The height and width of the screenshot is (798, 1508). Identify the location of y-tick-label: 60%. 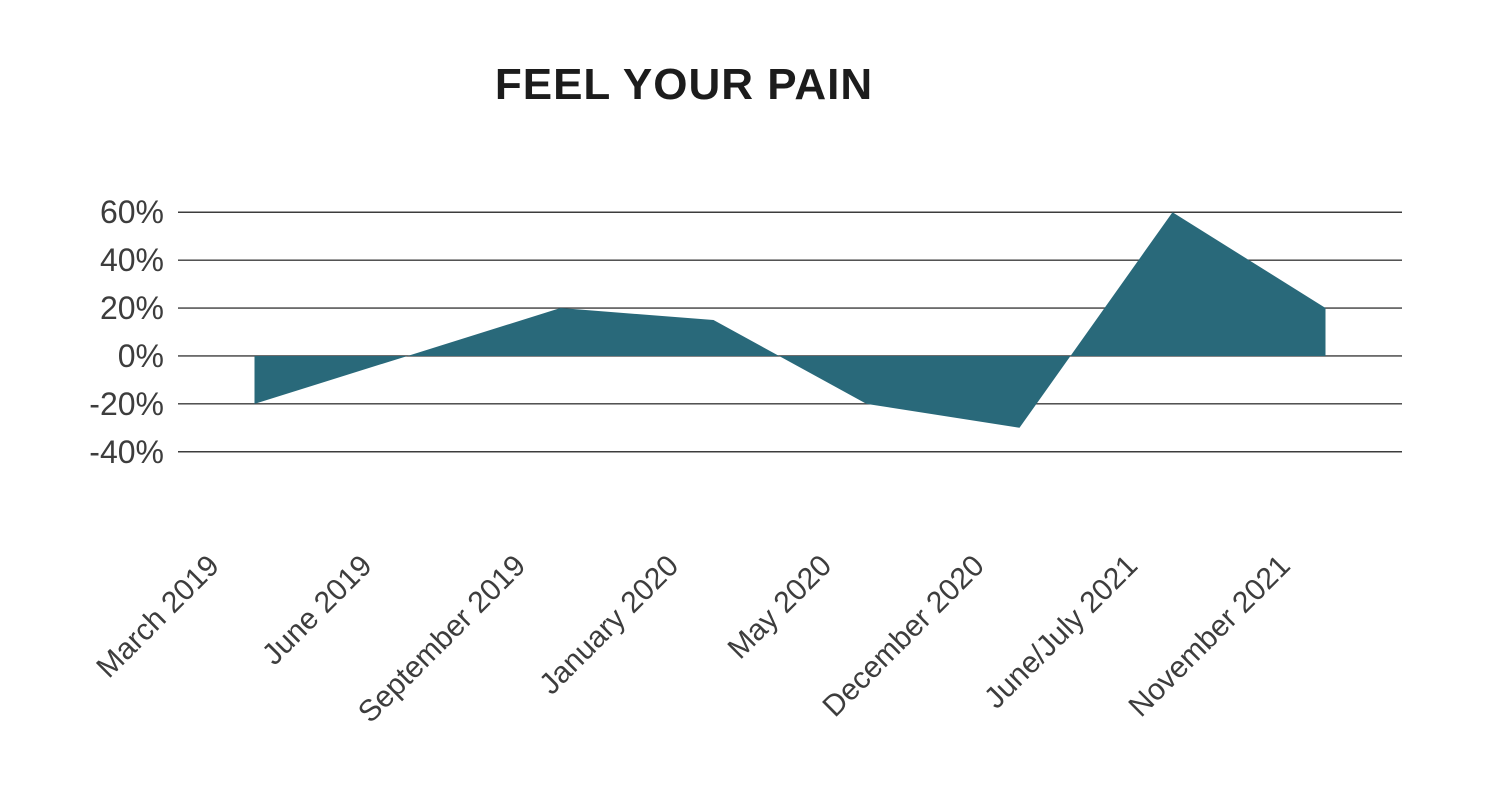
(131, 212).